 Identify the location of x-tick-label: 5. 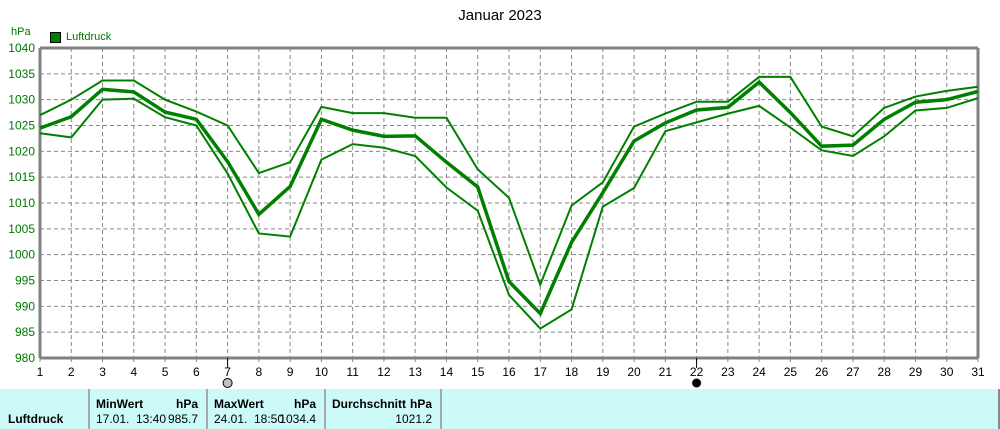
(165, 372).